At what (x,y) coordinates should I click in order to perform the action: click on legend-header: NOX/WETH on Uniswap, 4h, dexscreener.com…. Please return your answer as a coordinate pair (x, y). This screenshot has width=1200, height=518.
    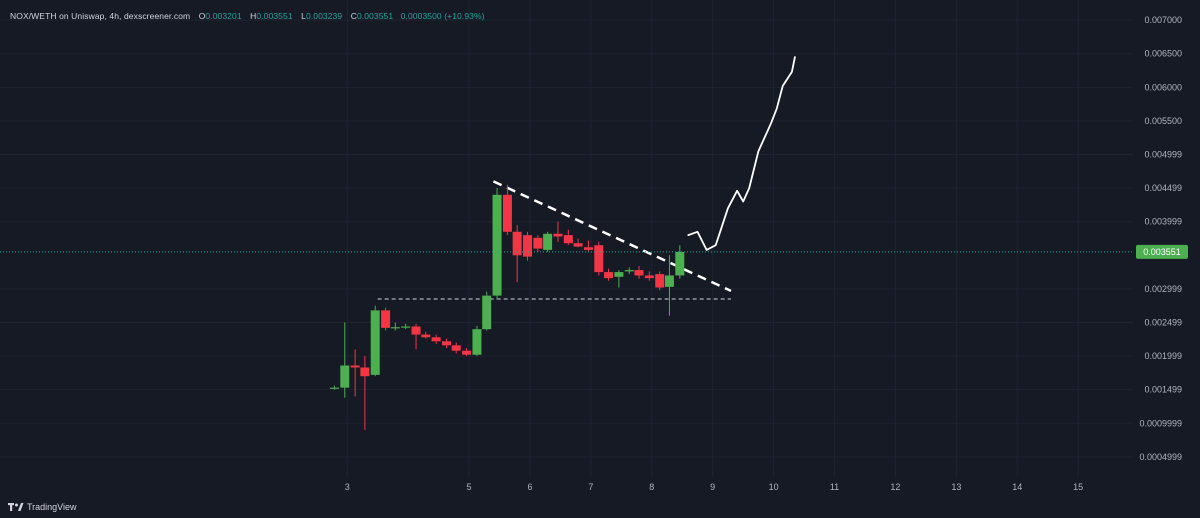
    Looking at the image, I should click on (247, 16).